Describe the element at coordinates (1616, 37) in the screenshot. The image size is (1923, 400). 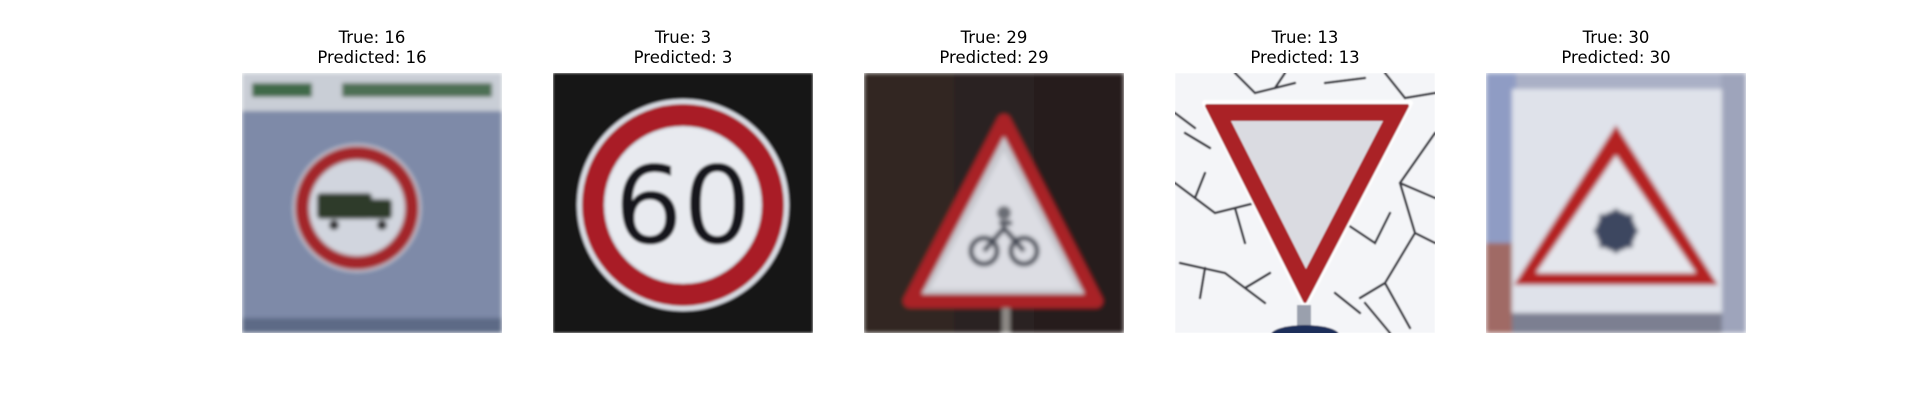
I see `true-label: True: 30` at that location.